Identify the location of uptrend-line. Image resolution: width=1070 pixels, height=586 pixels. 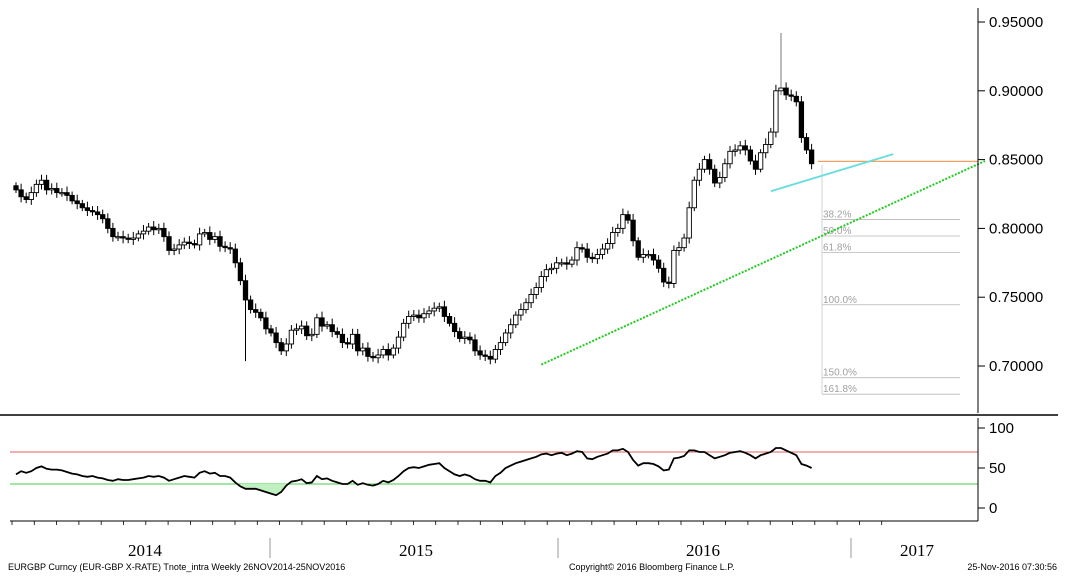
(763, 263).